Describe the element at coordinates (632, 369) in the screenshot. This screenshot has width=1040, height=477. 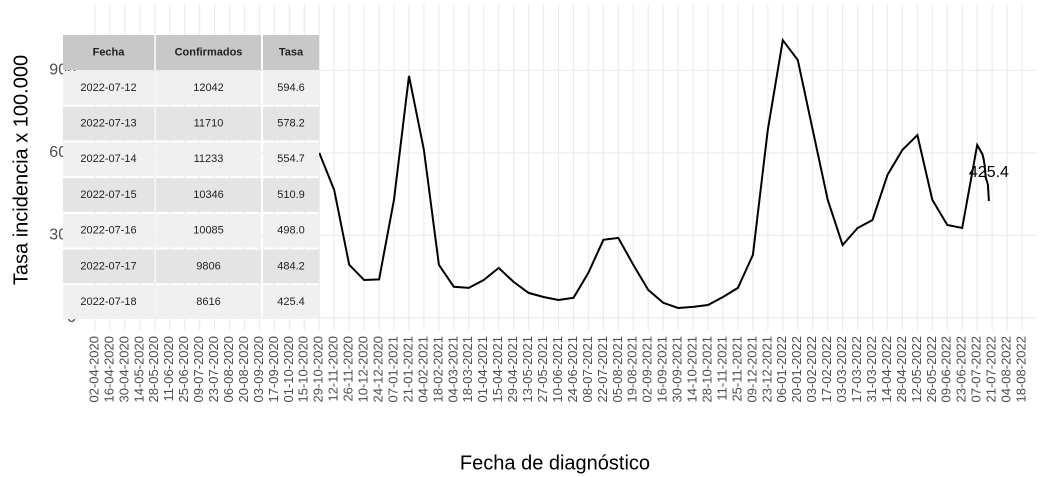
I see `x-tick-label: 19-08-2021` at that location.